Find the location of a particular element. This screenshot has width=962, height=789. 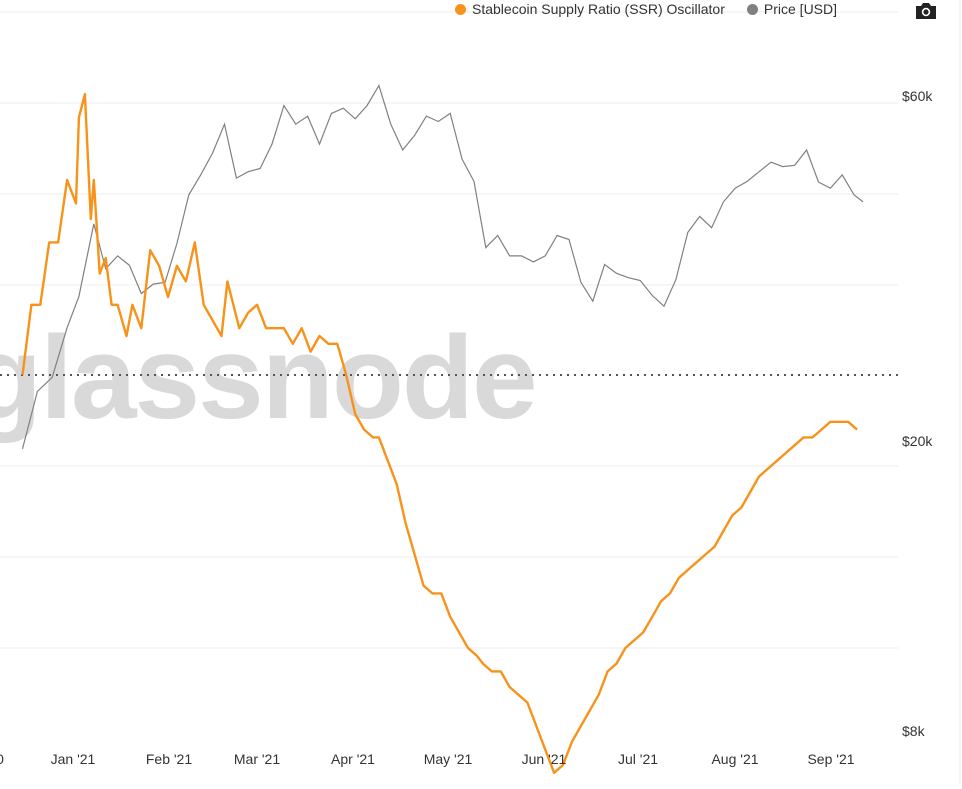

watermark: glassnode is located at coordinates (268, 378).